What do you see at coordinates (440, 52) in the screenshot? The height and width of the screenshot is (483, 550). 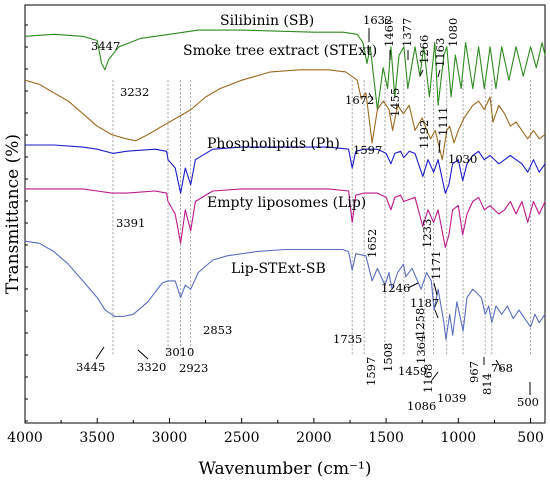 I see `peak-label: 1163` at bounding box center [440, 52].